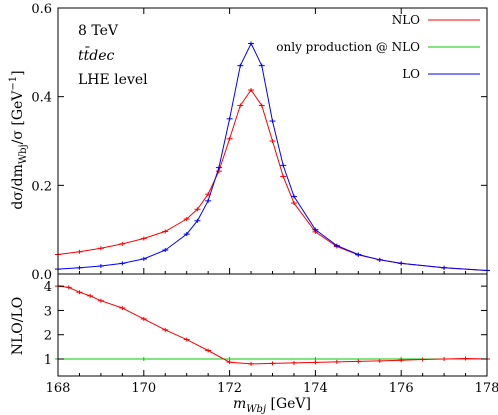 This screenshot has height=415, width=498. Describe the element at coordinates (143, 388) in the screenshot. I see `x-tick-label: 170` at that location.